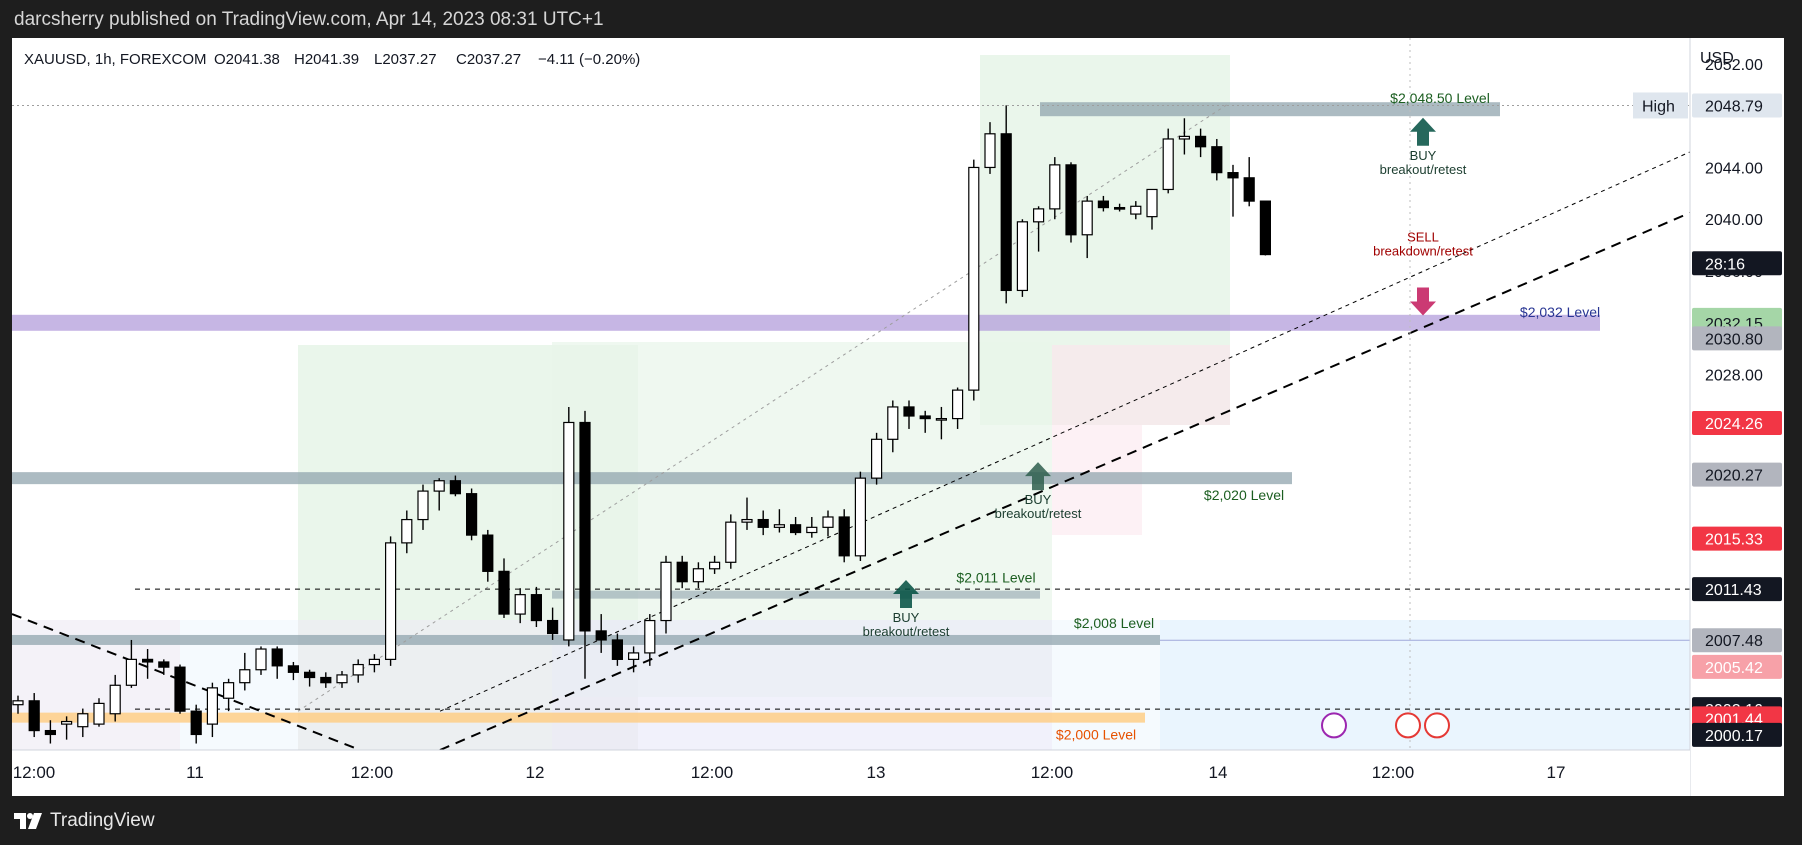 The height and width of the screenshot is (845, 1802). I want to click on high-tag, so click(1660, 105).